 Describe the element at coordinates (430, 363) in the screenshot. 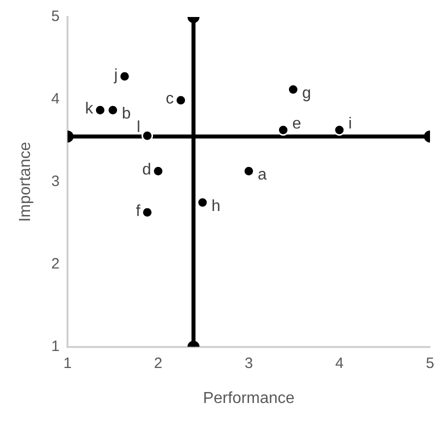

I see `x-tick-label: 5` at that location.